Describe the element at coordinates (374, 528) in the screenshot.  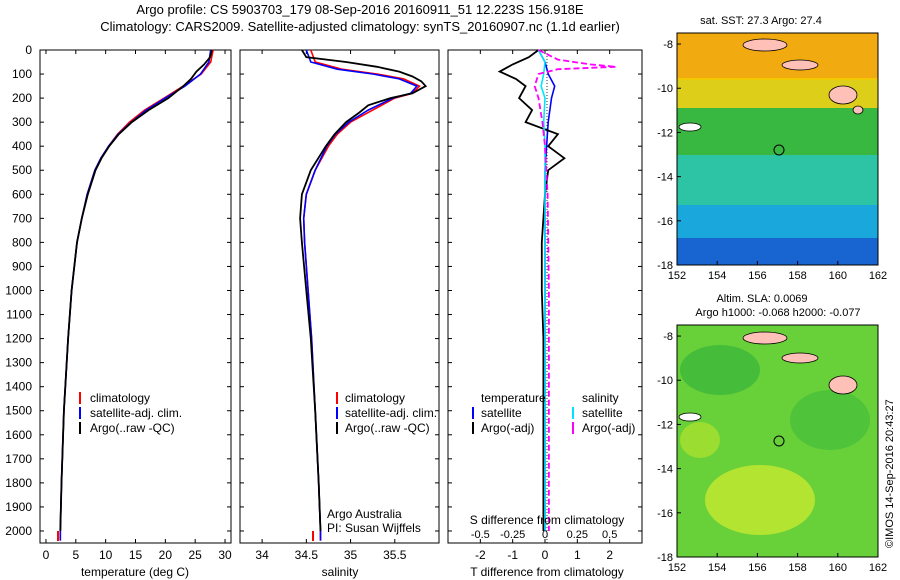
I see `credits-line2: PI: Susan Wijffels` at that location.